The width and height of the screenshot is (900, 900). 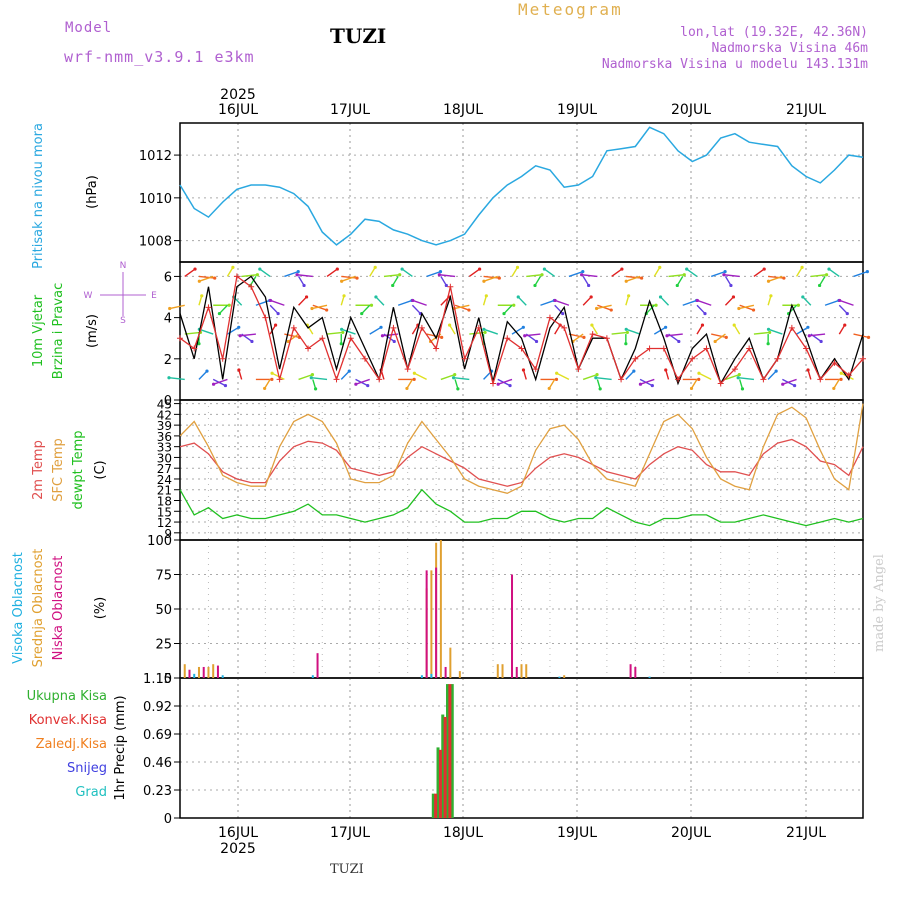 What do you see at coordinates (157, 735) in the screenshot?
I see `y-tick-label: 0.69` at bounding box center [157, 735].